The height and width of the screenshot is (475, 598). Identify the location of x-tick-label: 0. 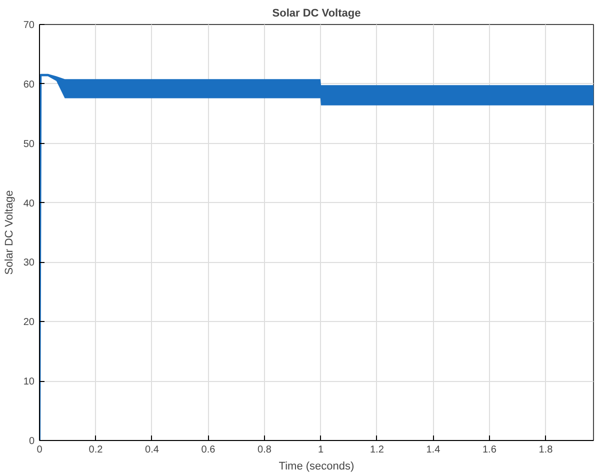
(39, 450).